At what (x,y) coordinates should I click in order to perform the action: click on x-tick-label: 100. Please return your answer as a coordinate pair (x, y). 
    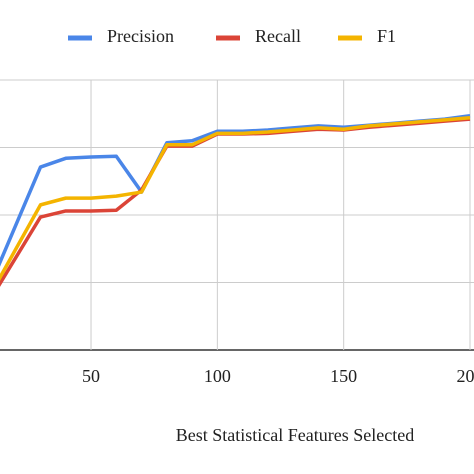
    Looking at the image, I should click on (217, 376).